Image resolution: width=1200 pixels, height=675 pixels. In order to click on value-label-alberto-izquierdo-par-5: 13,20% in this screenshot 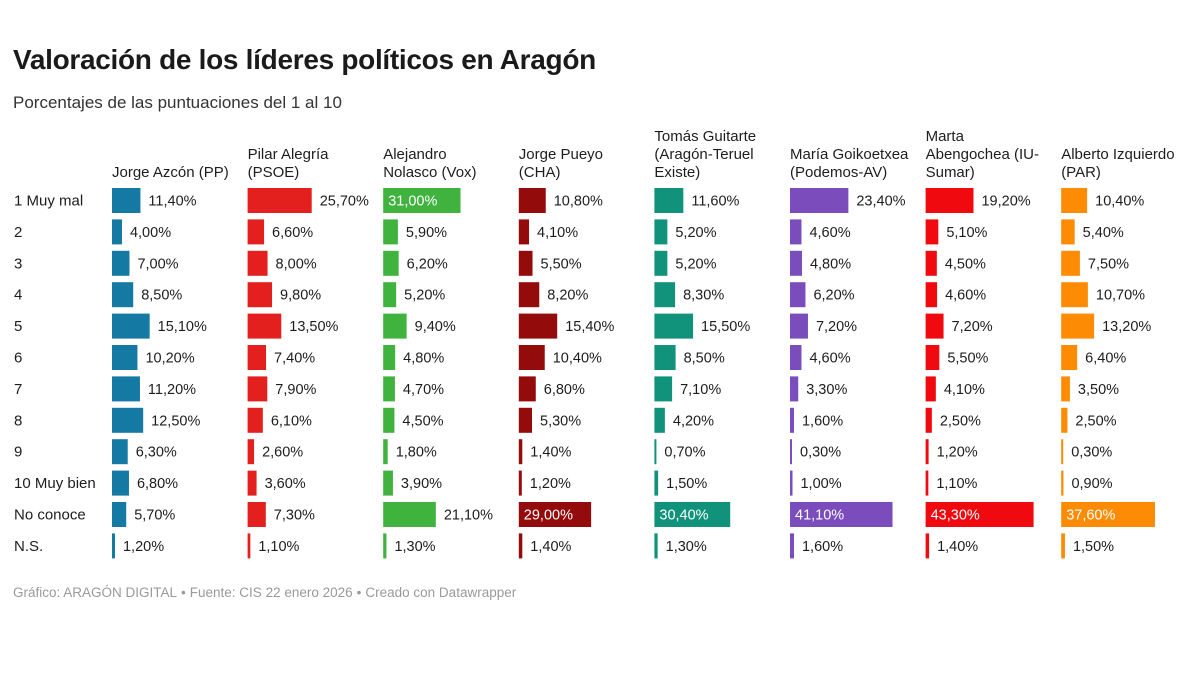, I will do `click(1126, 327)`.